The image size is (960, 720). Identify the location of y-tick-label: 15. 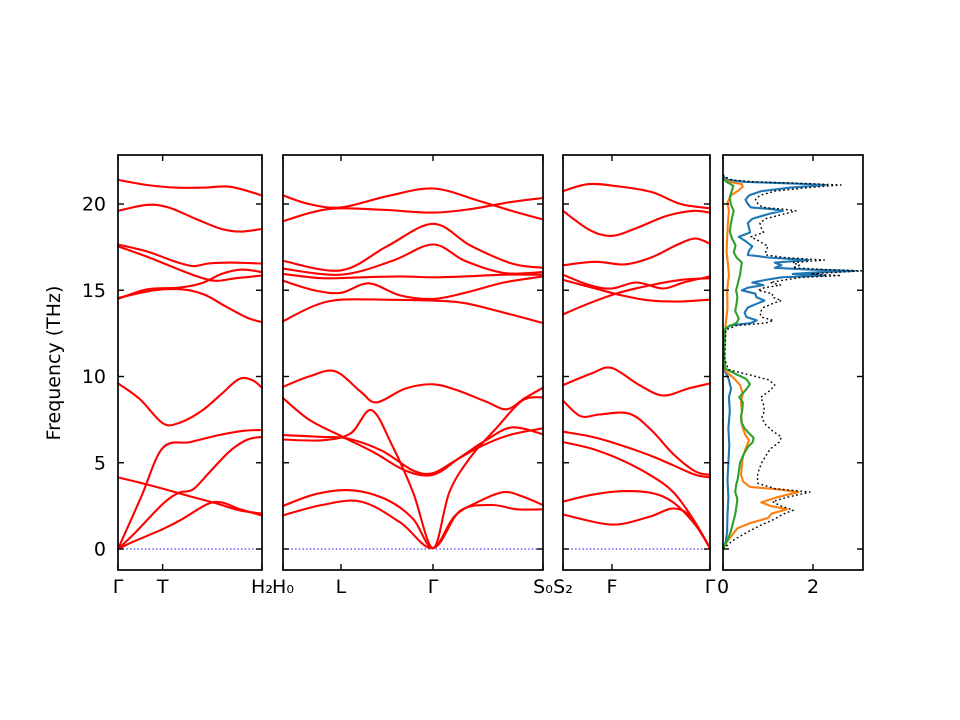
(94, 291).